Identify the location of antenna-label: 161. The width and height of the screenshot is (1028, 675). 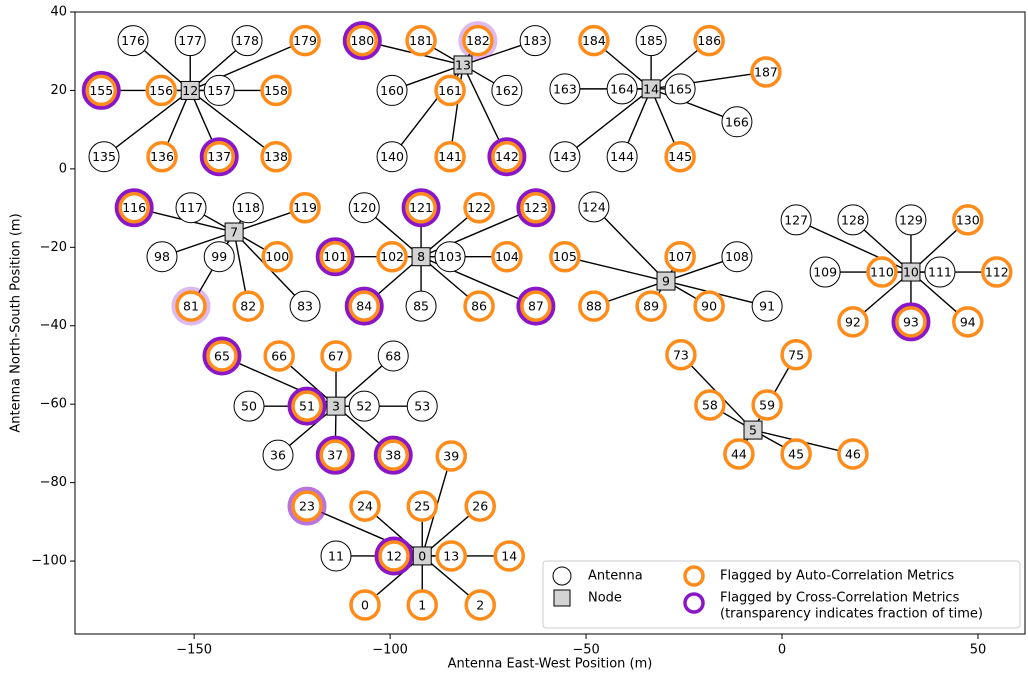
(450, 90).